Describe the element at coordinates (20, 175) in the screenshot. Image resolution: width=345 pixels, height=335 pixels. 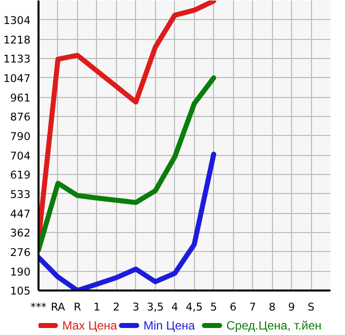
I see `y-tick-label: 619` at that location.